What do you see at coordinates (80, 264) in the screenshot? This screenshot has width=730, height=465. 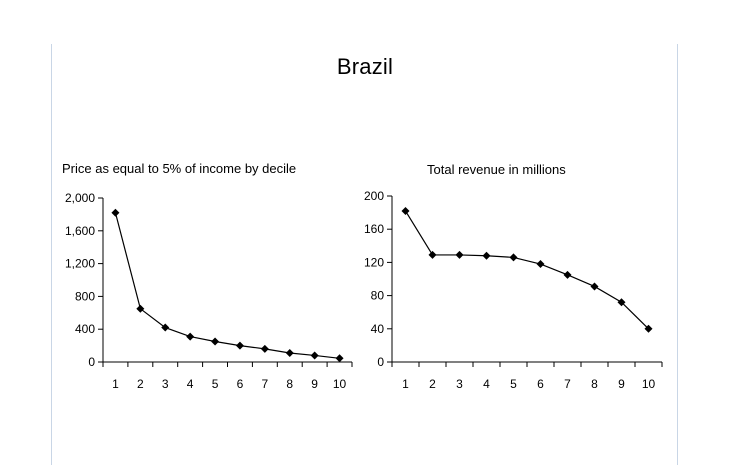 I see `y-tick-label: 1,200` at bounding box center [80, 264].